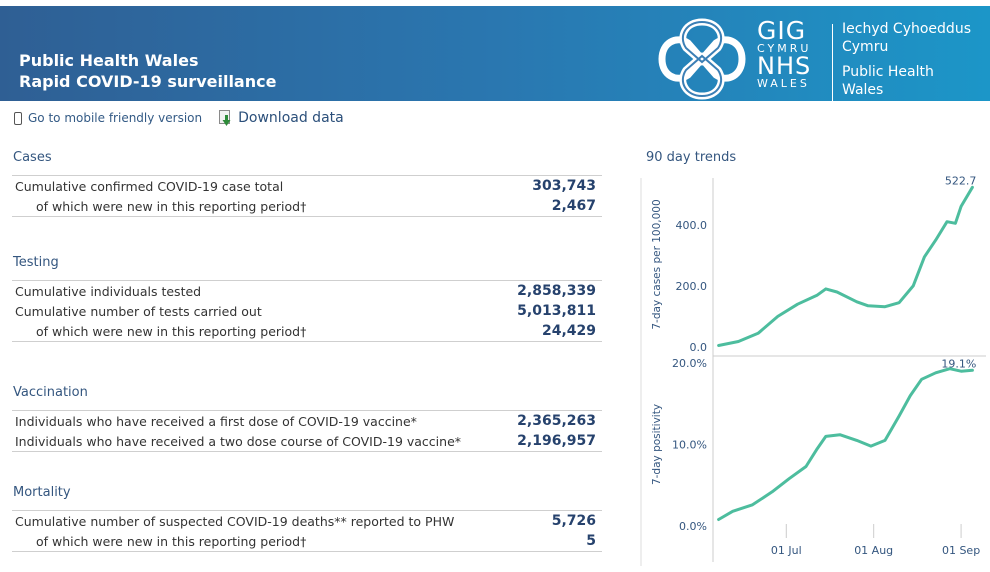  What do you see at coordinates (108, 291) in the screenshot?
I see `stat-label: Cumulative individuals tested` at bounding box center [108, 291].